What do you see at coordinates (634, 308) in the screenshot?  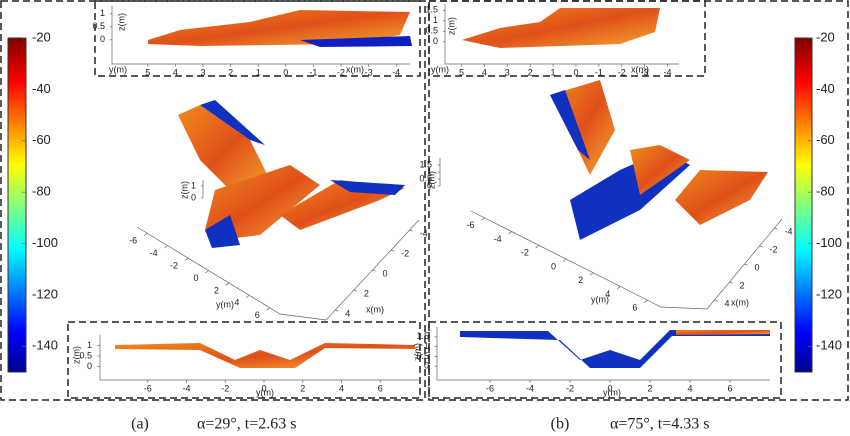 I see `tick-label: 6` at bounding box center [634, 308].